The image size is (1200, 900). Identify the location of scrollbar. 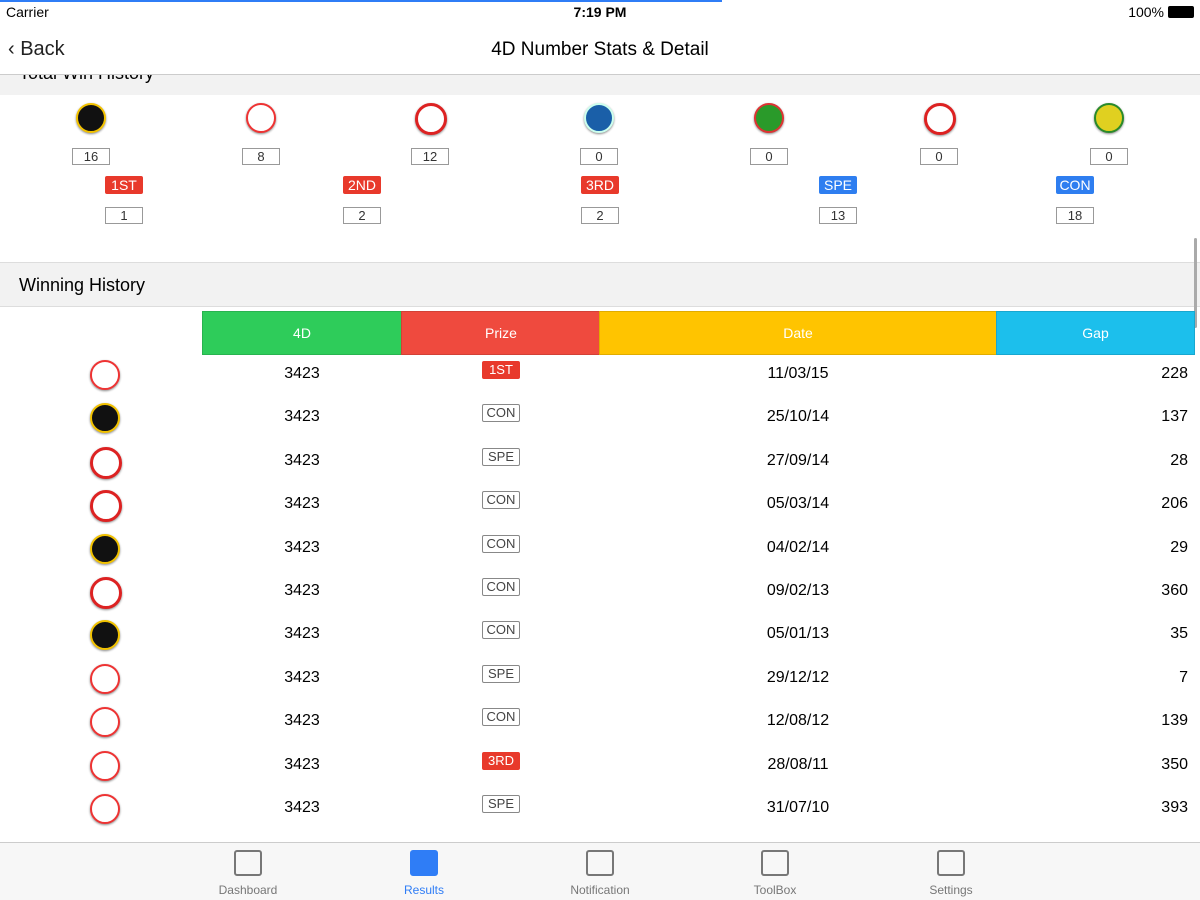
(1195, 283).